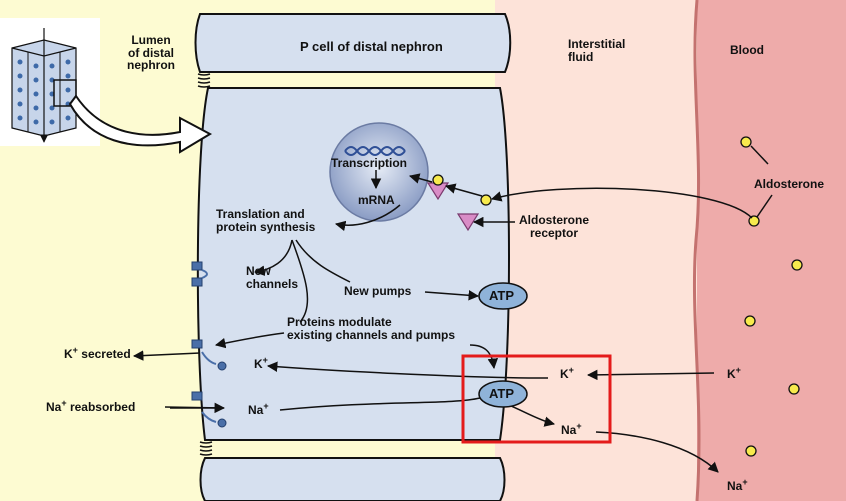 Image resolution: width=846 pixels, height=501 pixels. I want to click on tight-junction-top, so click(204, 80).